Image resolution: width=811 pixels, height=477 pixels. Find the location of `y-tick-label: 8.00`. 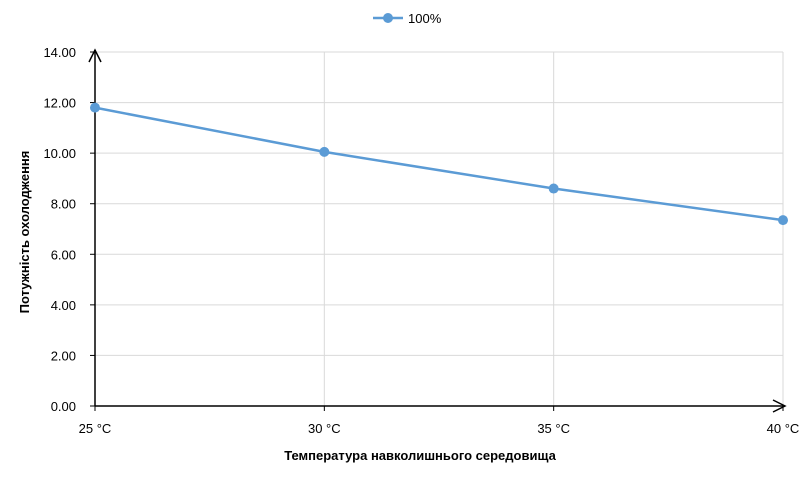

y-tick-label: 8.00 is located at coordinates (63, 204).